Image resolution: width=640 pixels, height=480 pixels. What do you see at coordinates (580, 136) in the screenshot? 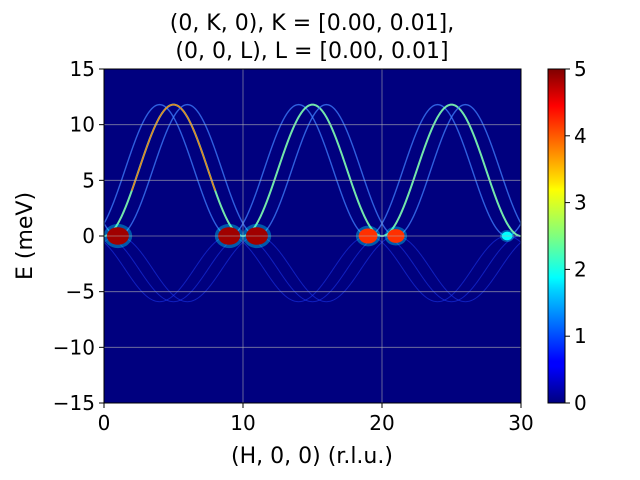
I see `colorbar-tick-label: 4` at bounding box center [580, 136].